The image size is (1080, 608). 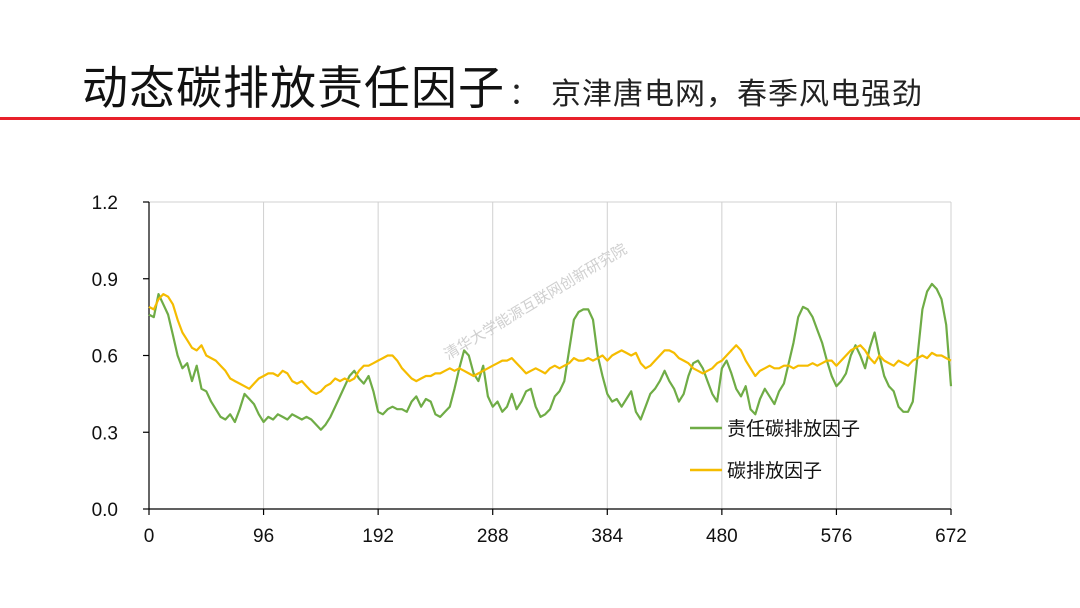 I want to click on x-tick-label: 0, so click(x=149, y=536).